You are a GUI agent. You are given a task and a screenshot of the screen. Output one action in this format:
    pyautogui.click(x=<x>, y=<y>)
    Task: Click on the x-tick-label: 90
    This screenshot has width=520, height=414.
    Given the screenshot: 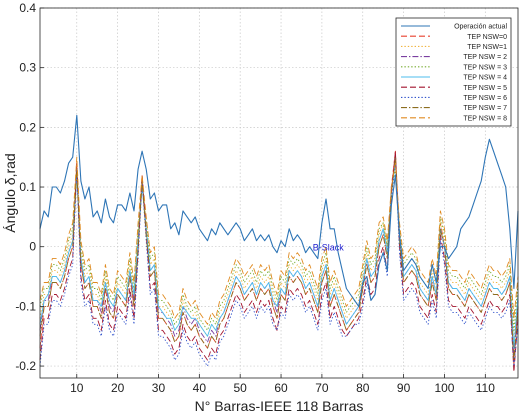 What is the action you would take?
    pyautogui.click(x=404, y=388)
    